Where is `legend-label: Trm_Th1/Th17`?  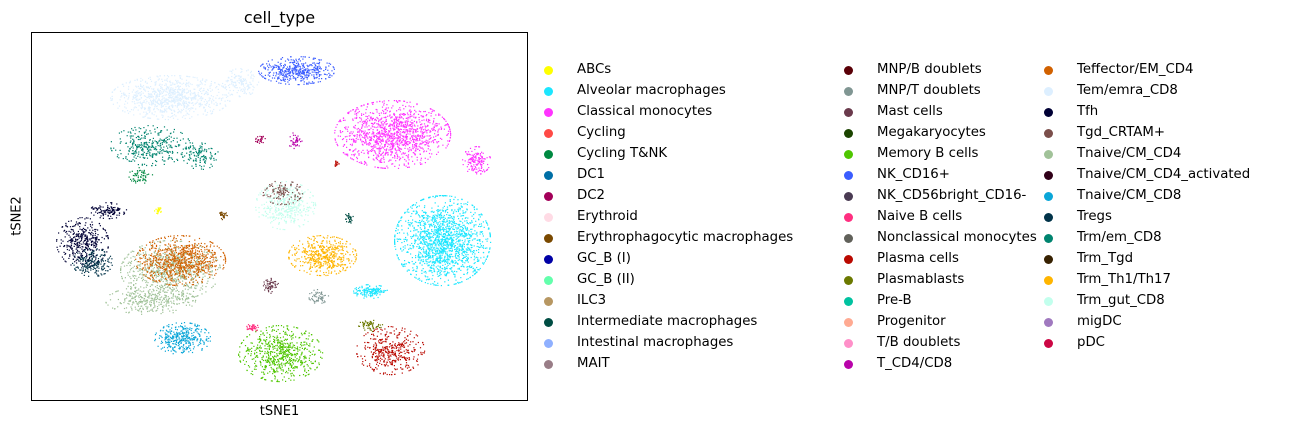 legend-label: Trm_Th1/Th17 is located at coordinates (1124, 279).